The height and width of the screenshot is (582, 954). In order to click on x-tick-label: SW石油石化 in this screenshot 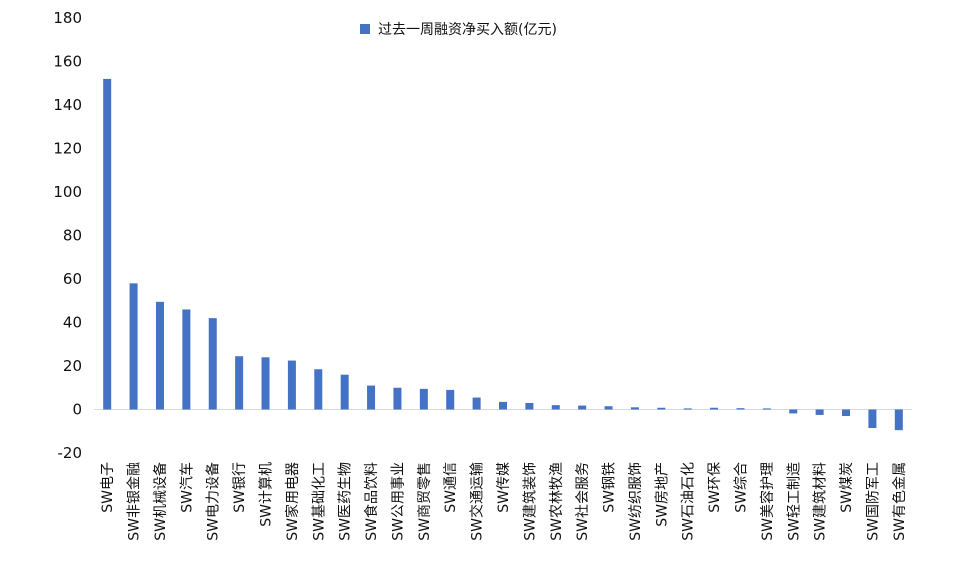, I will do `click(689, 501)`.